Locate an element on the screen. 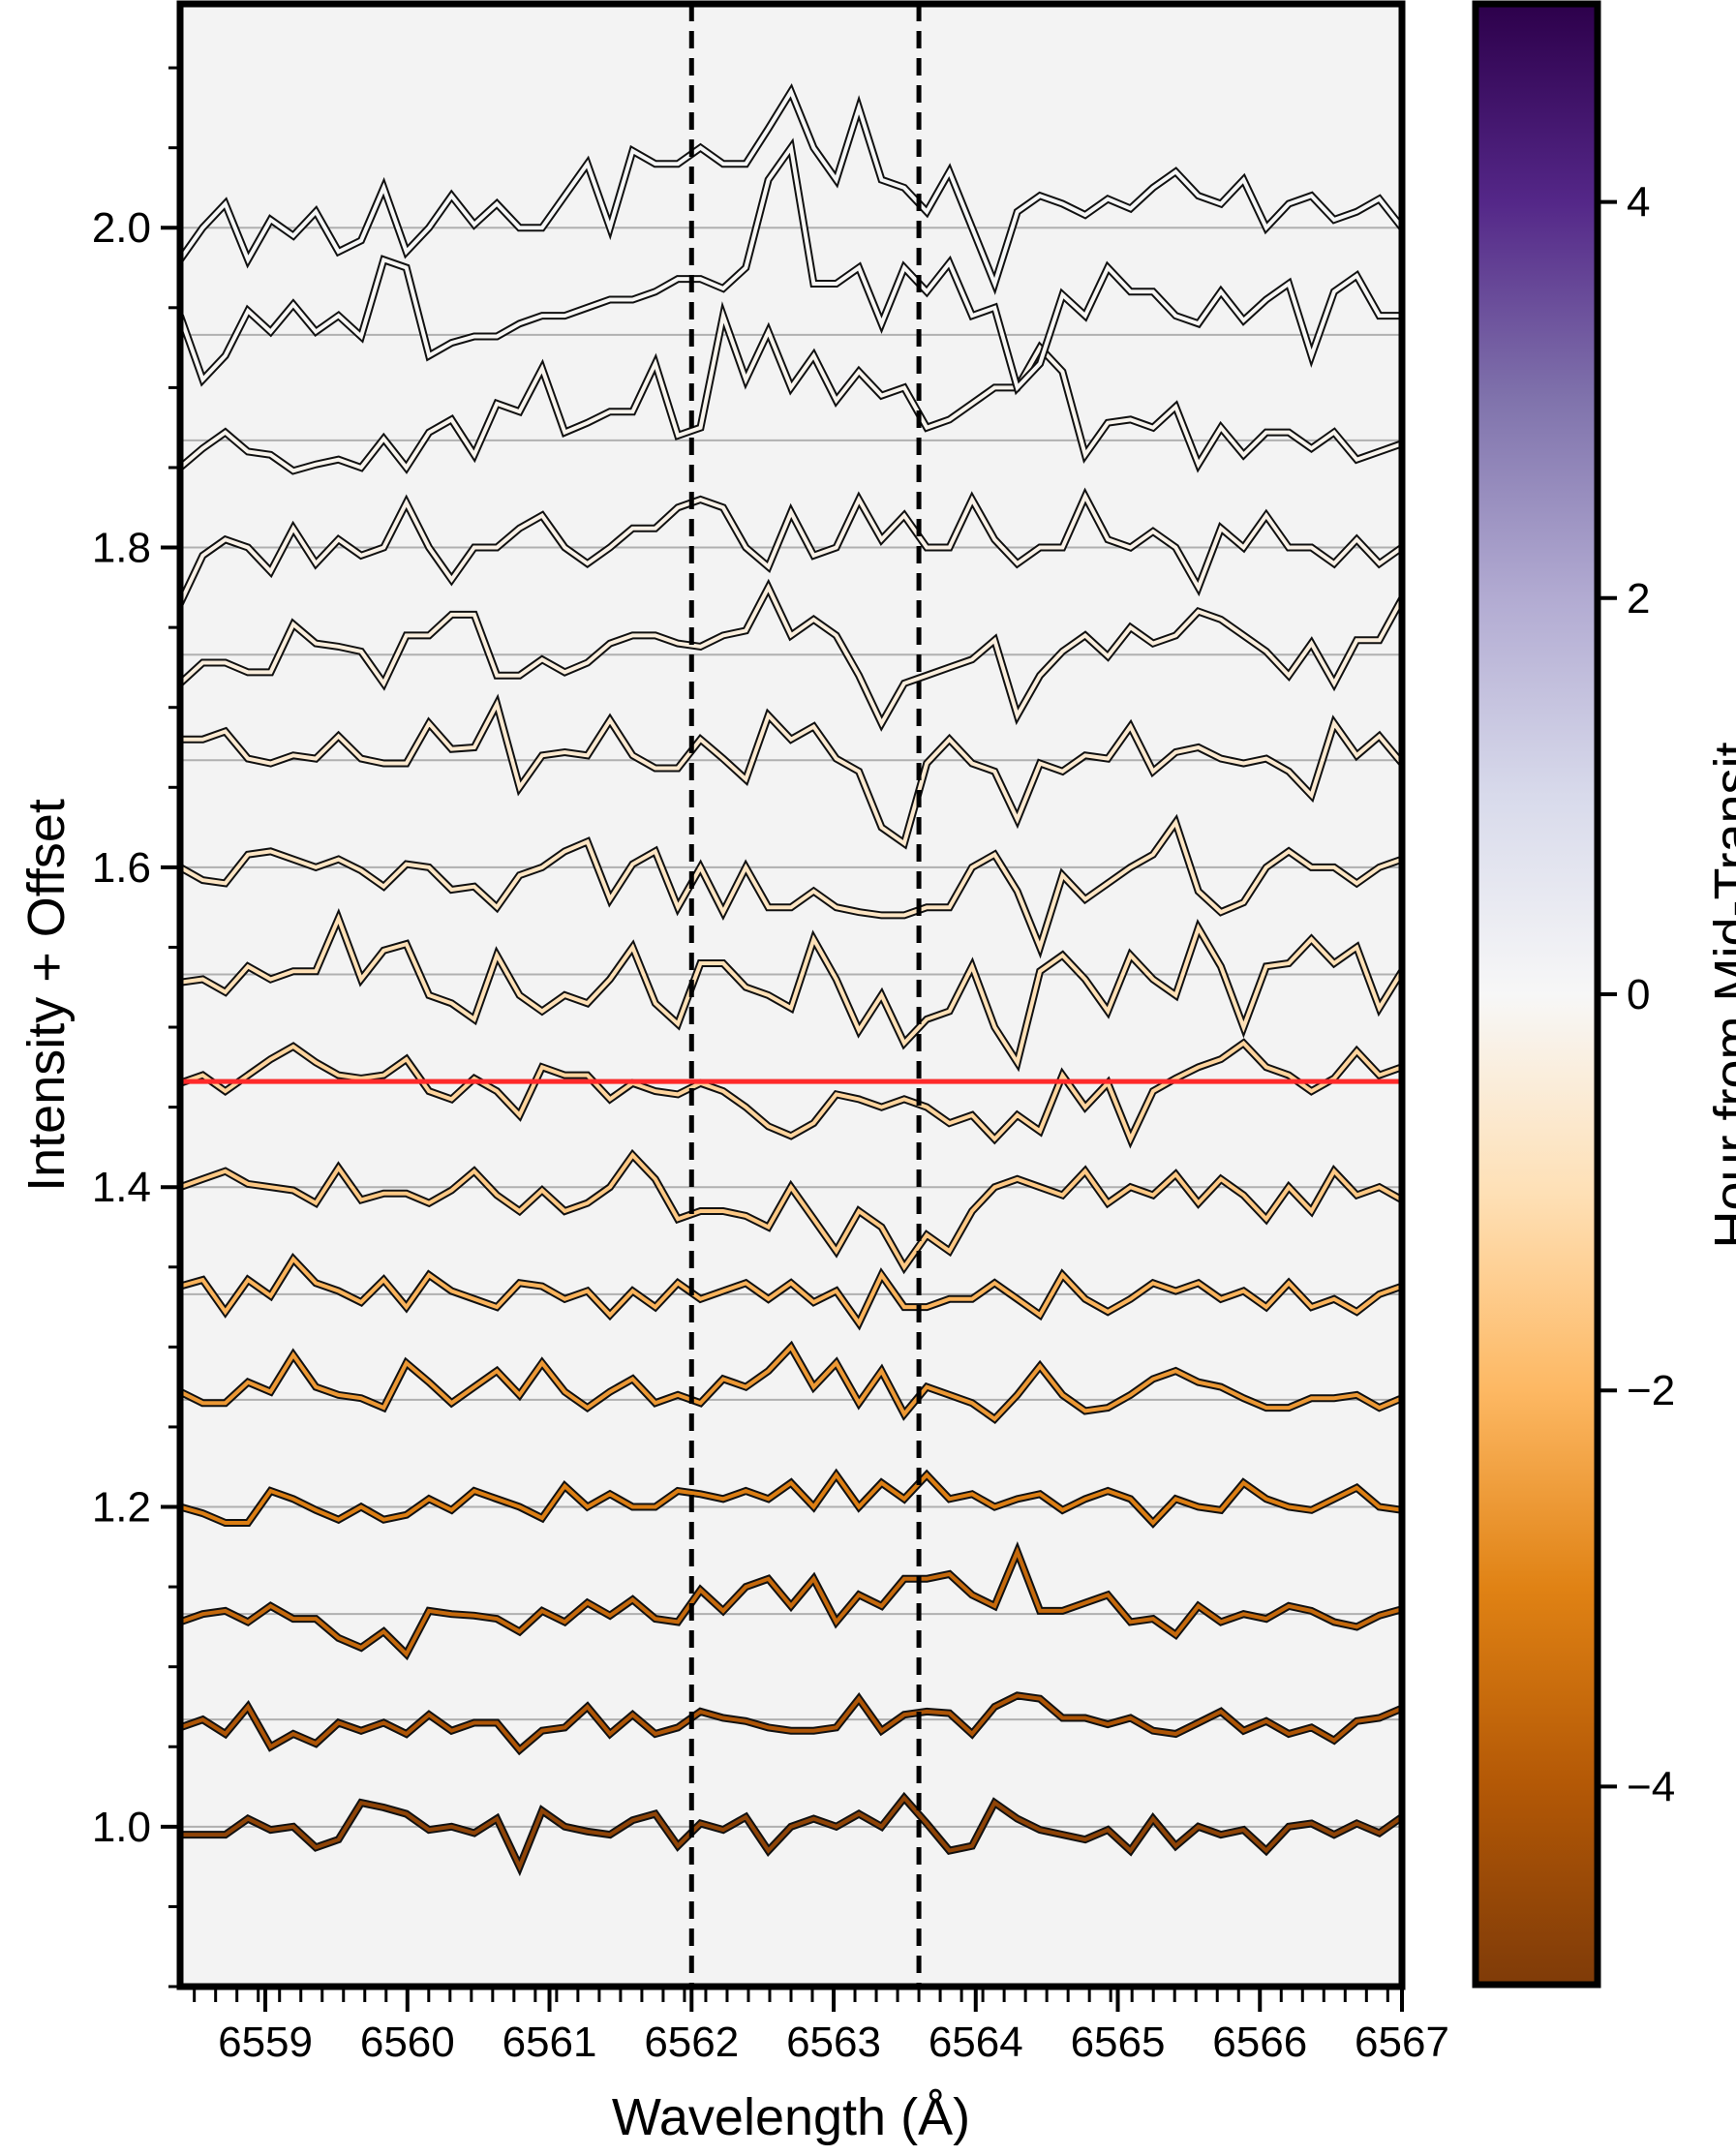 The image size is (1736, 2156). colorbar-gradient is located at coordinates (1537, 995).